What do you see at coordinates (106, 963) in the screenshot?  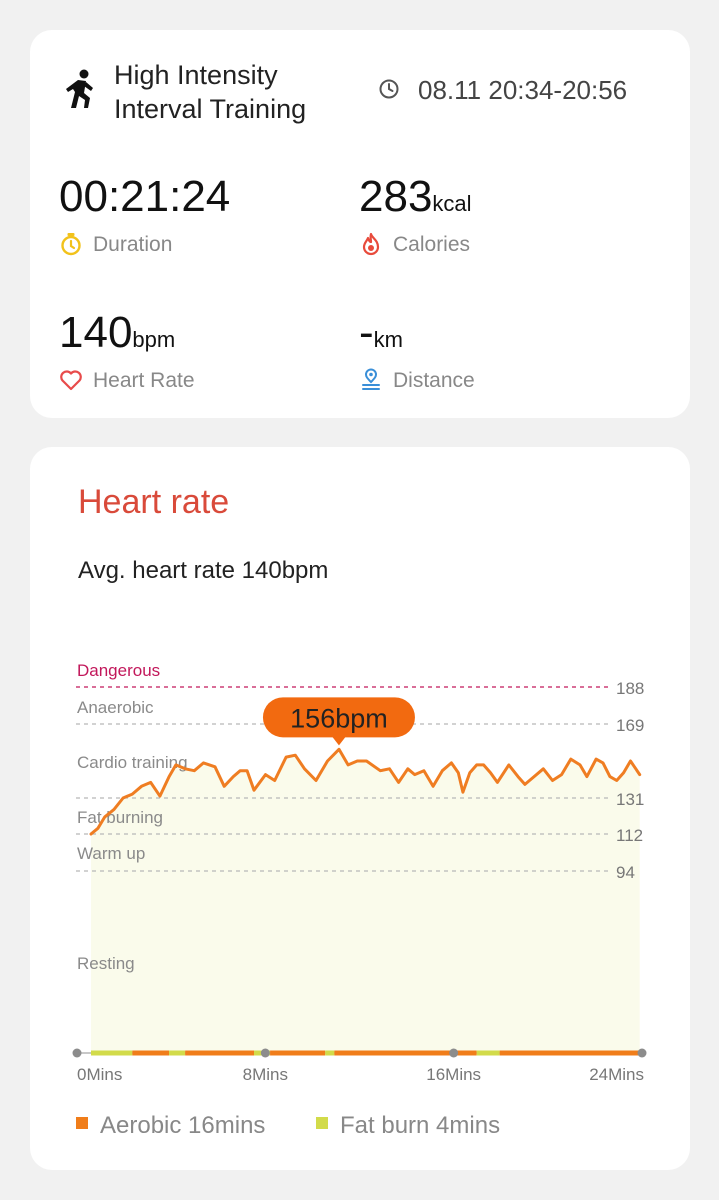 I see `zone-label-resting: Resting` at bounding box center [106, 963].